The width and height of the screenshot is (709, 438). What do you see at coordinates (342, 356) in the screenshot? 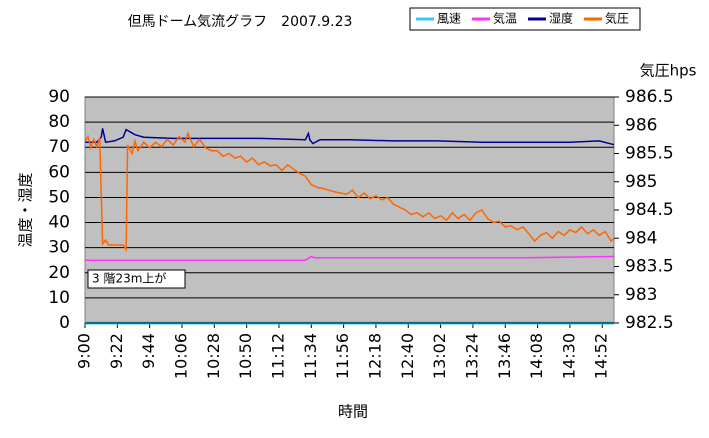
I see `x-tick-label: 11:56` at bounding box center [342, 356].